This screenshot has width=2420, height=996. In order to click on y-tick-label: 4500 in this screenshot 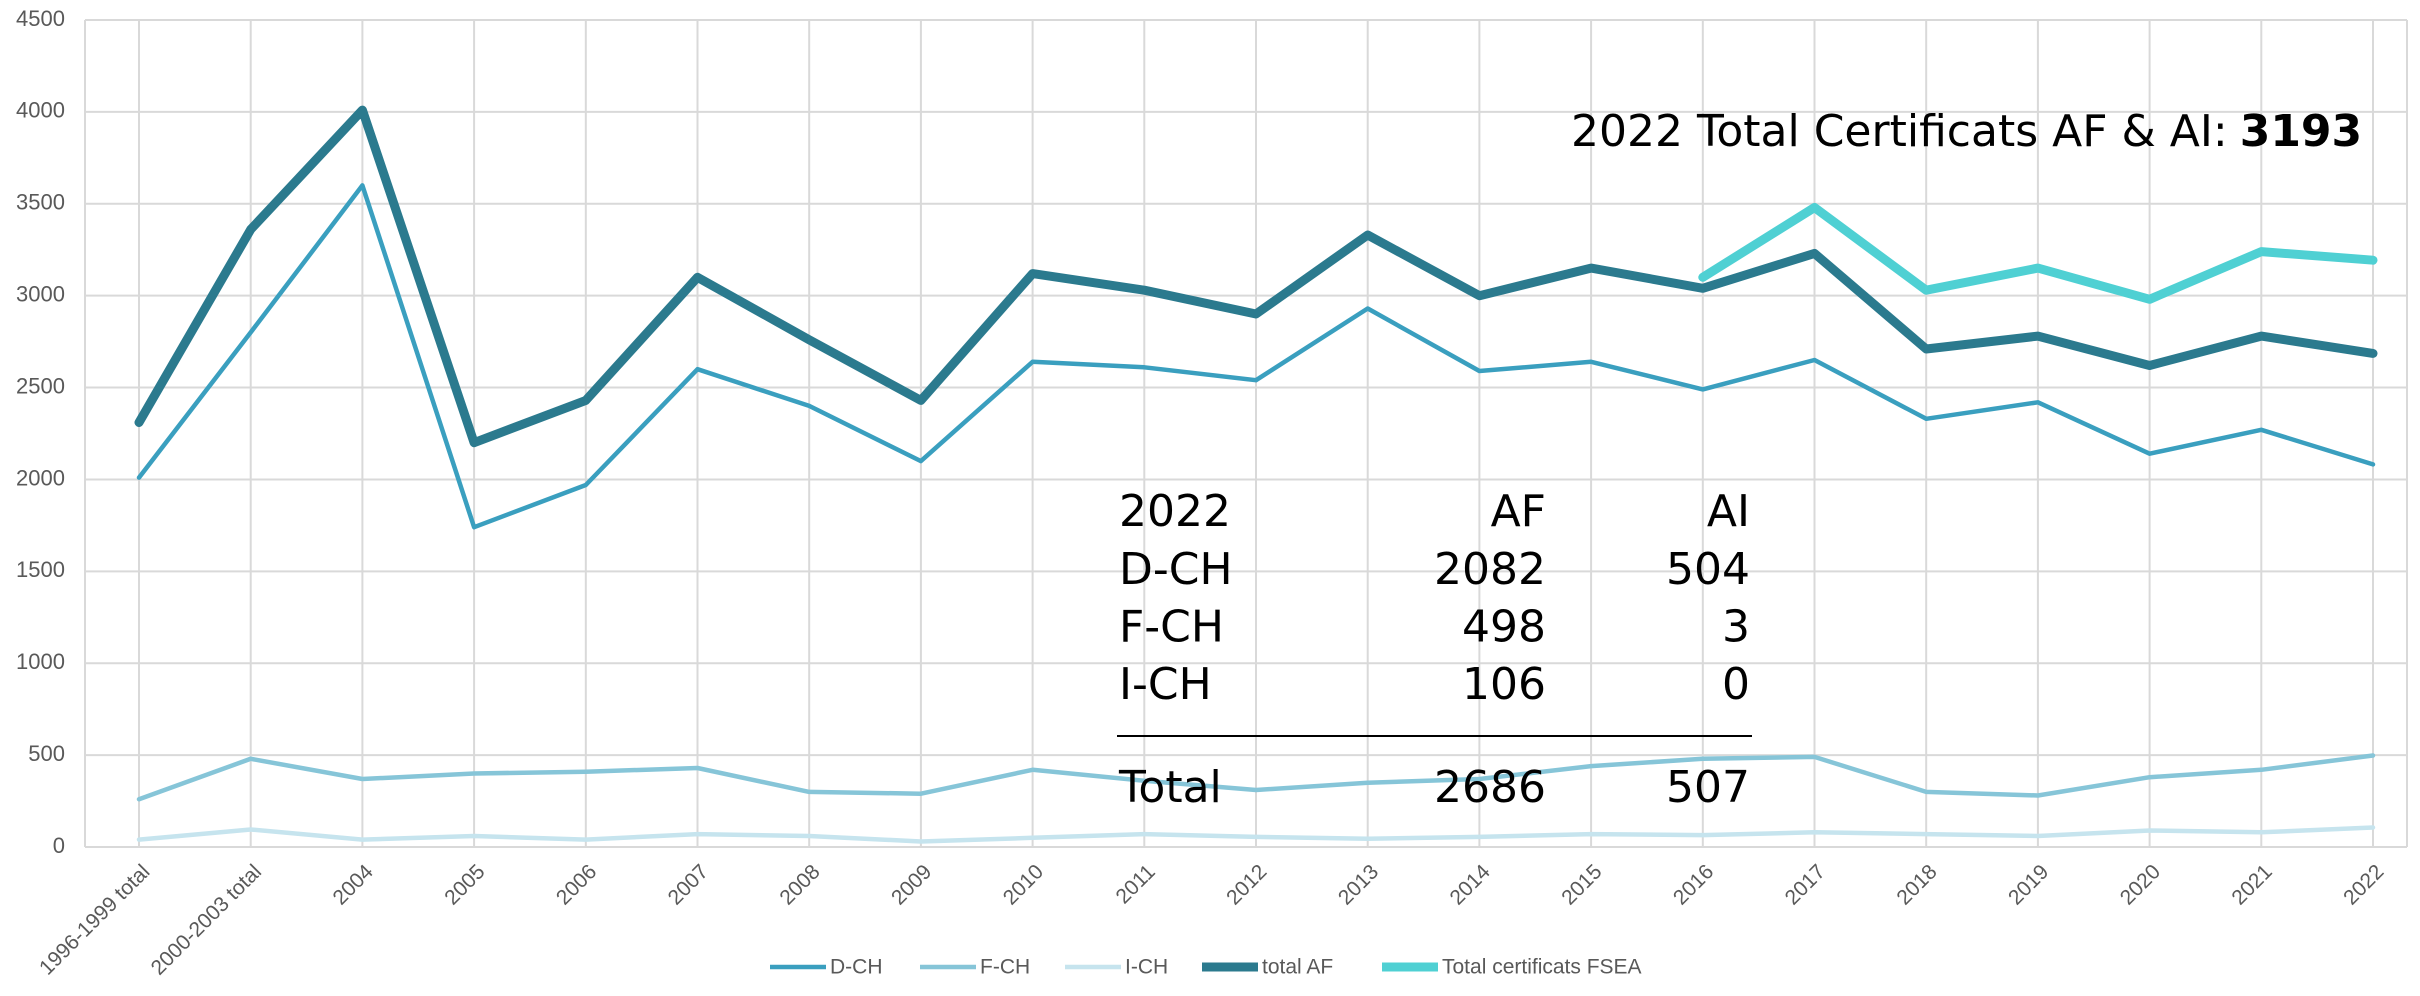, I will do `click(40, 18)`.